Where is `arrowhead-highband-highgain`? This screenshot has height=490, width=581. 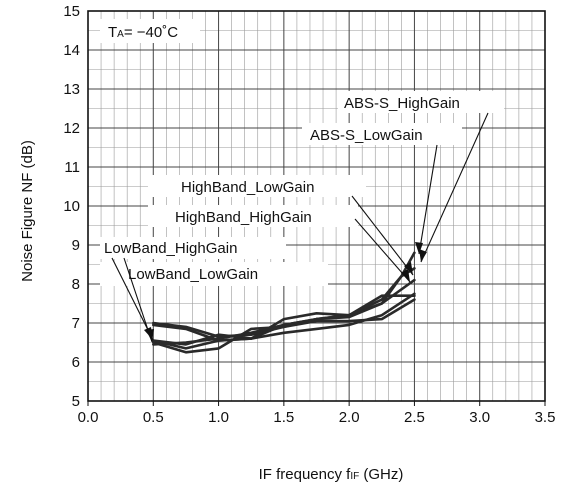
arrowhead-highband-highgain is located at coordinates (405, 275).